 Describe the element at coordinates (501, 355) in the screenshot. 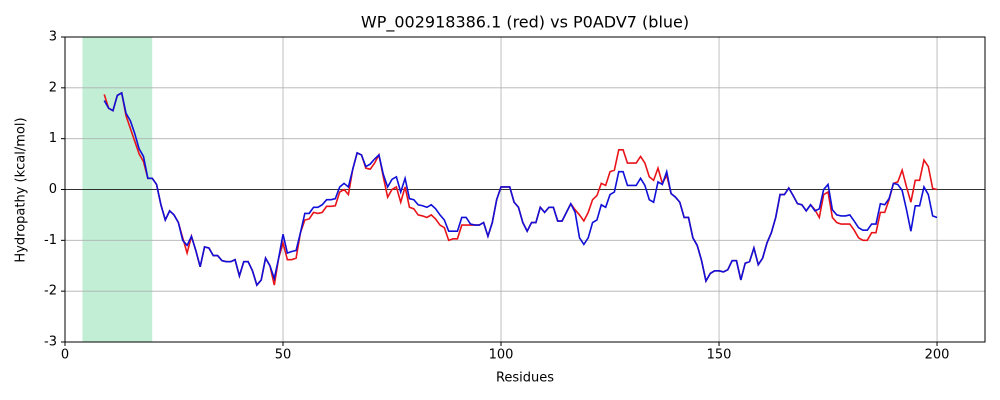

I see `x-tick-label: 100` at that location.